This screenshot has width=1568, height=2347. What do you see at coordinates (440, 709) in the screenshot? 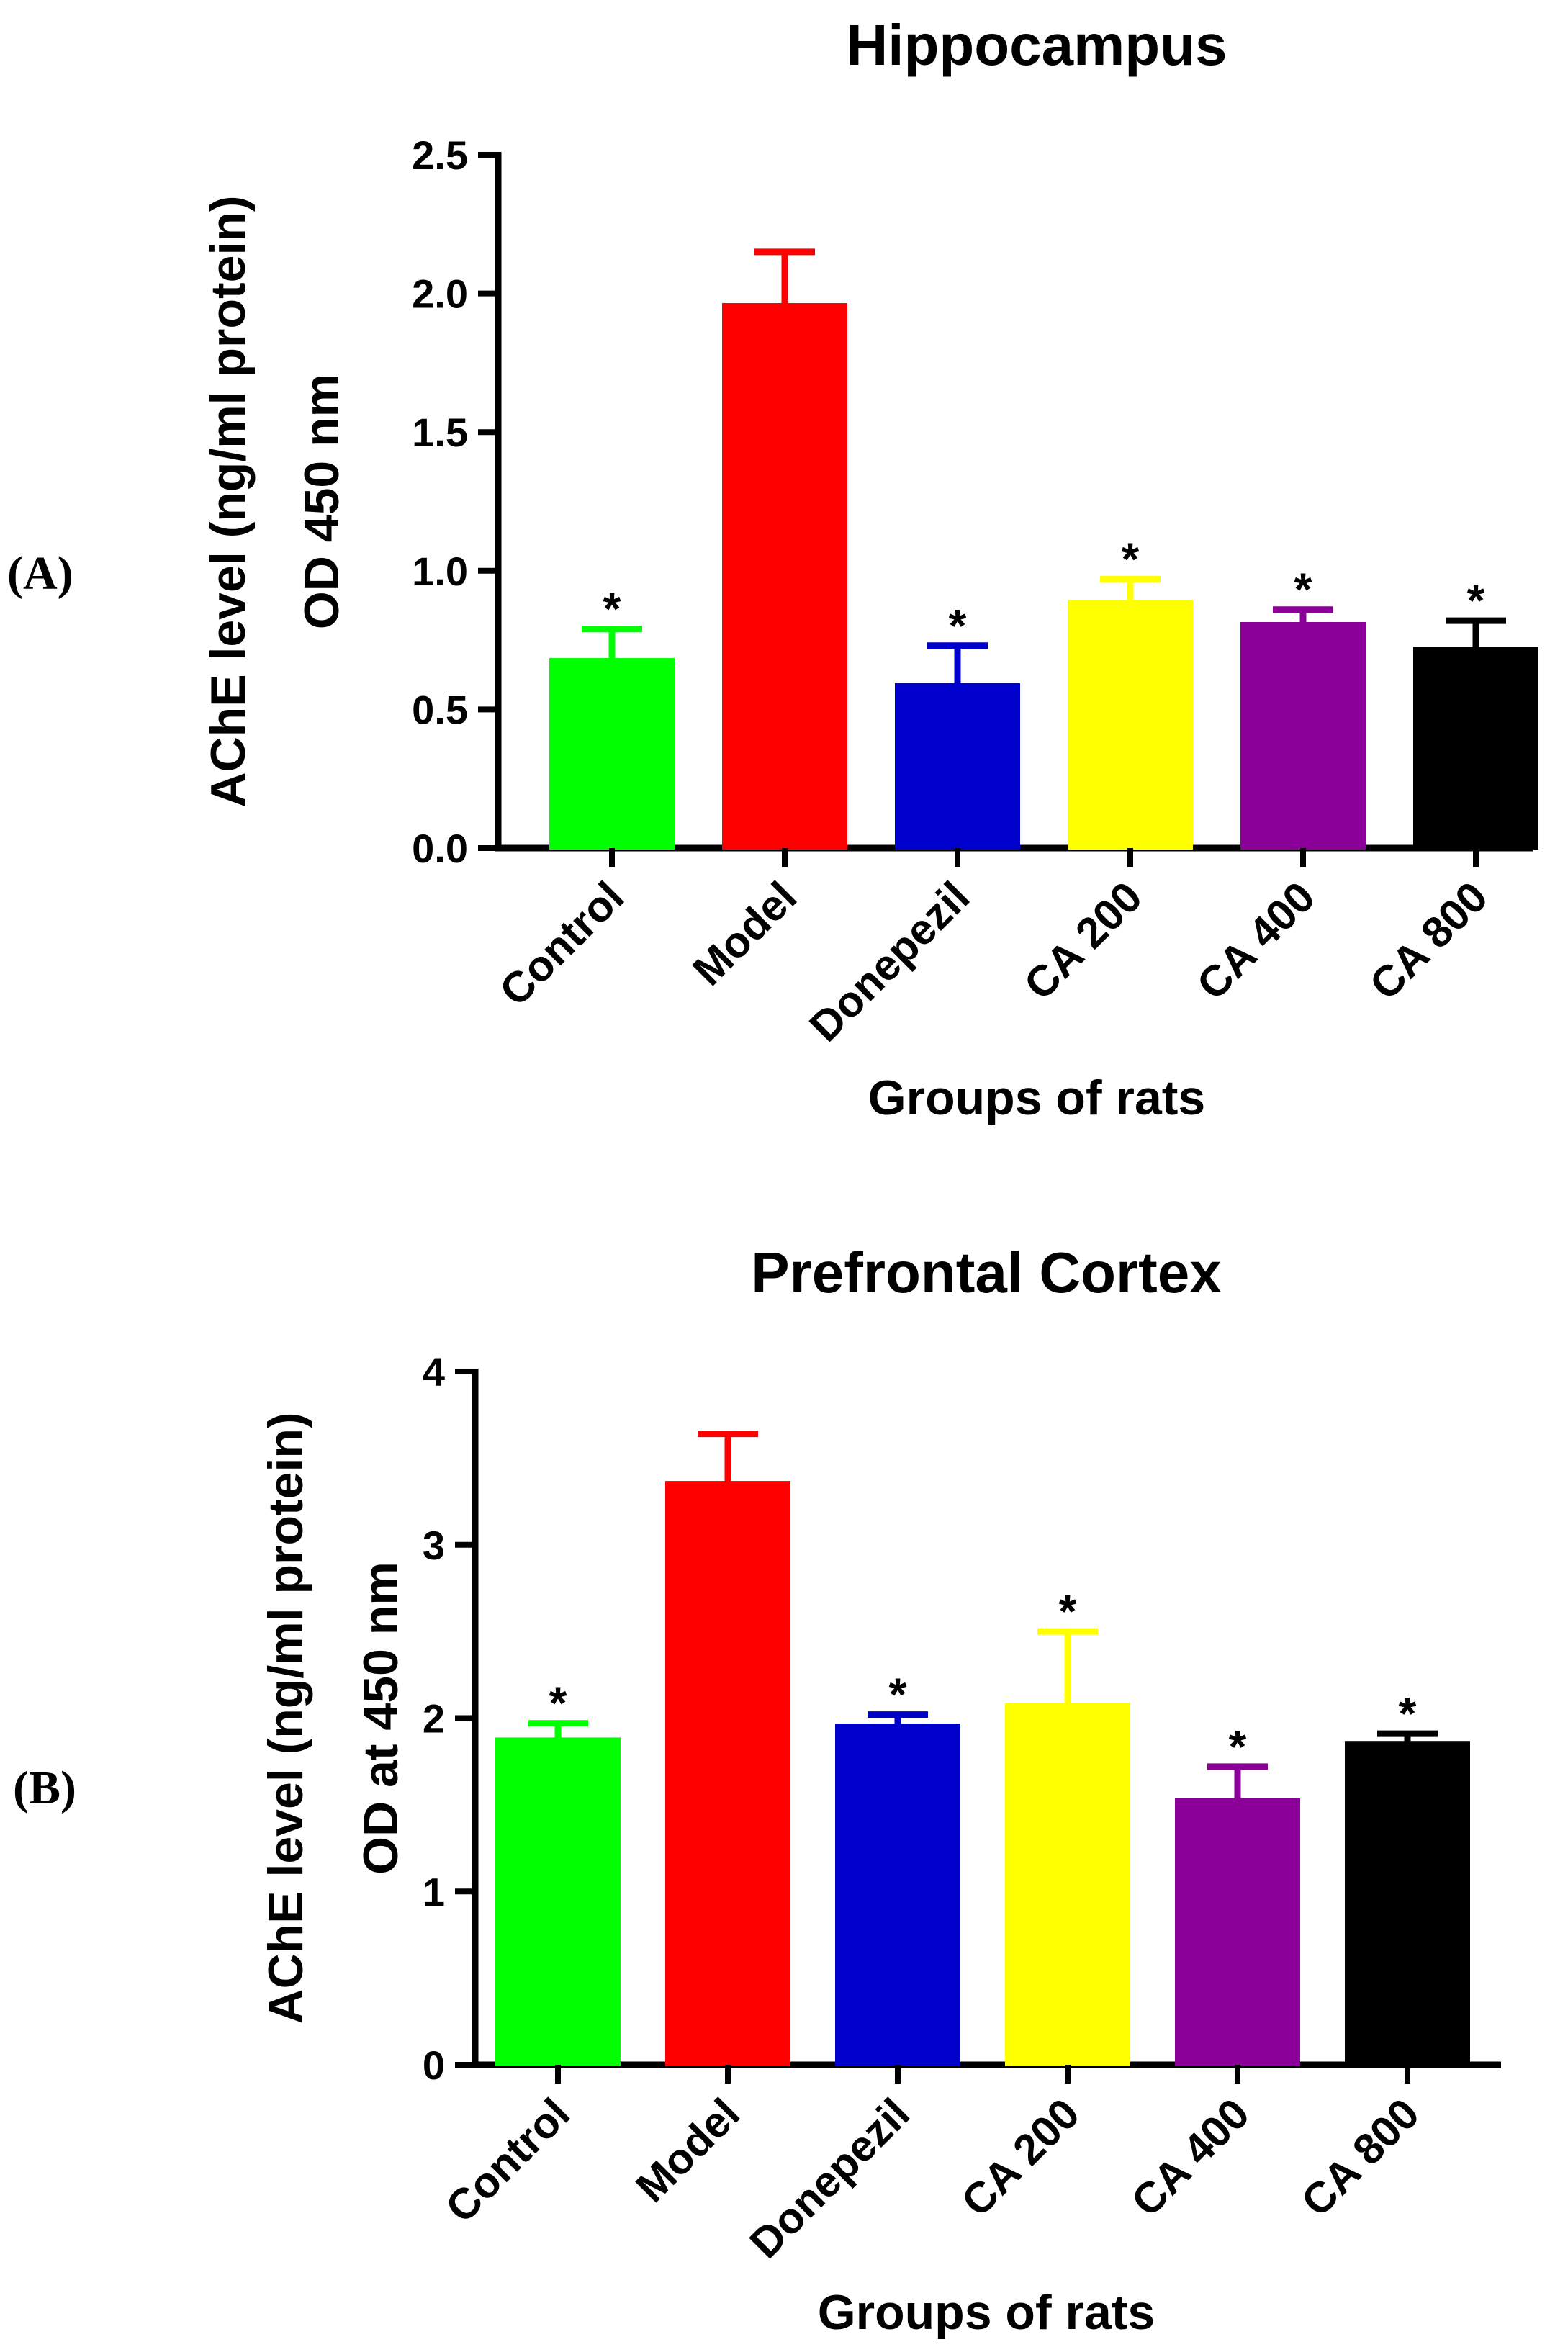
I see `y-tick-label: 0.5` at bounding box center [440, 709].